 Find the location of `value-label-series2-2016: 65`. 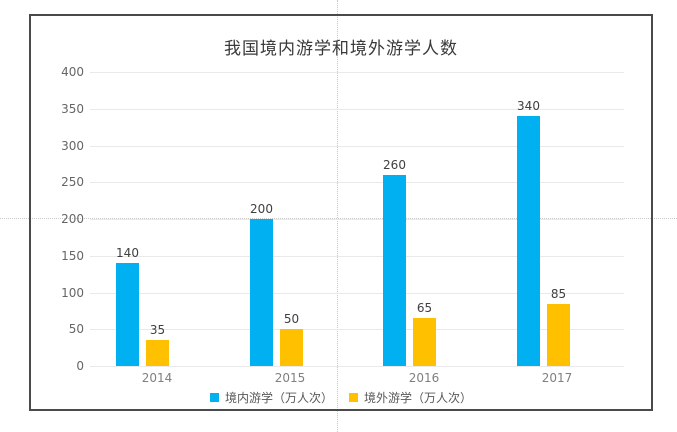

value-label-series2-2016: 65 is located at coordinates (424, 308).